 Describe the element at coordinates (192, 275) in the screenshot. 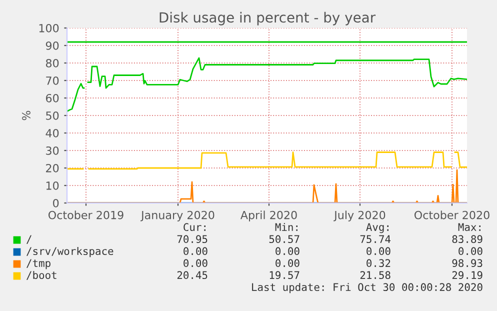

I see `text: 20.45` at that location.